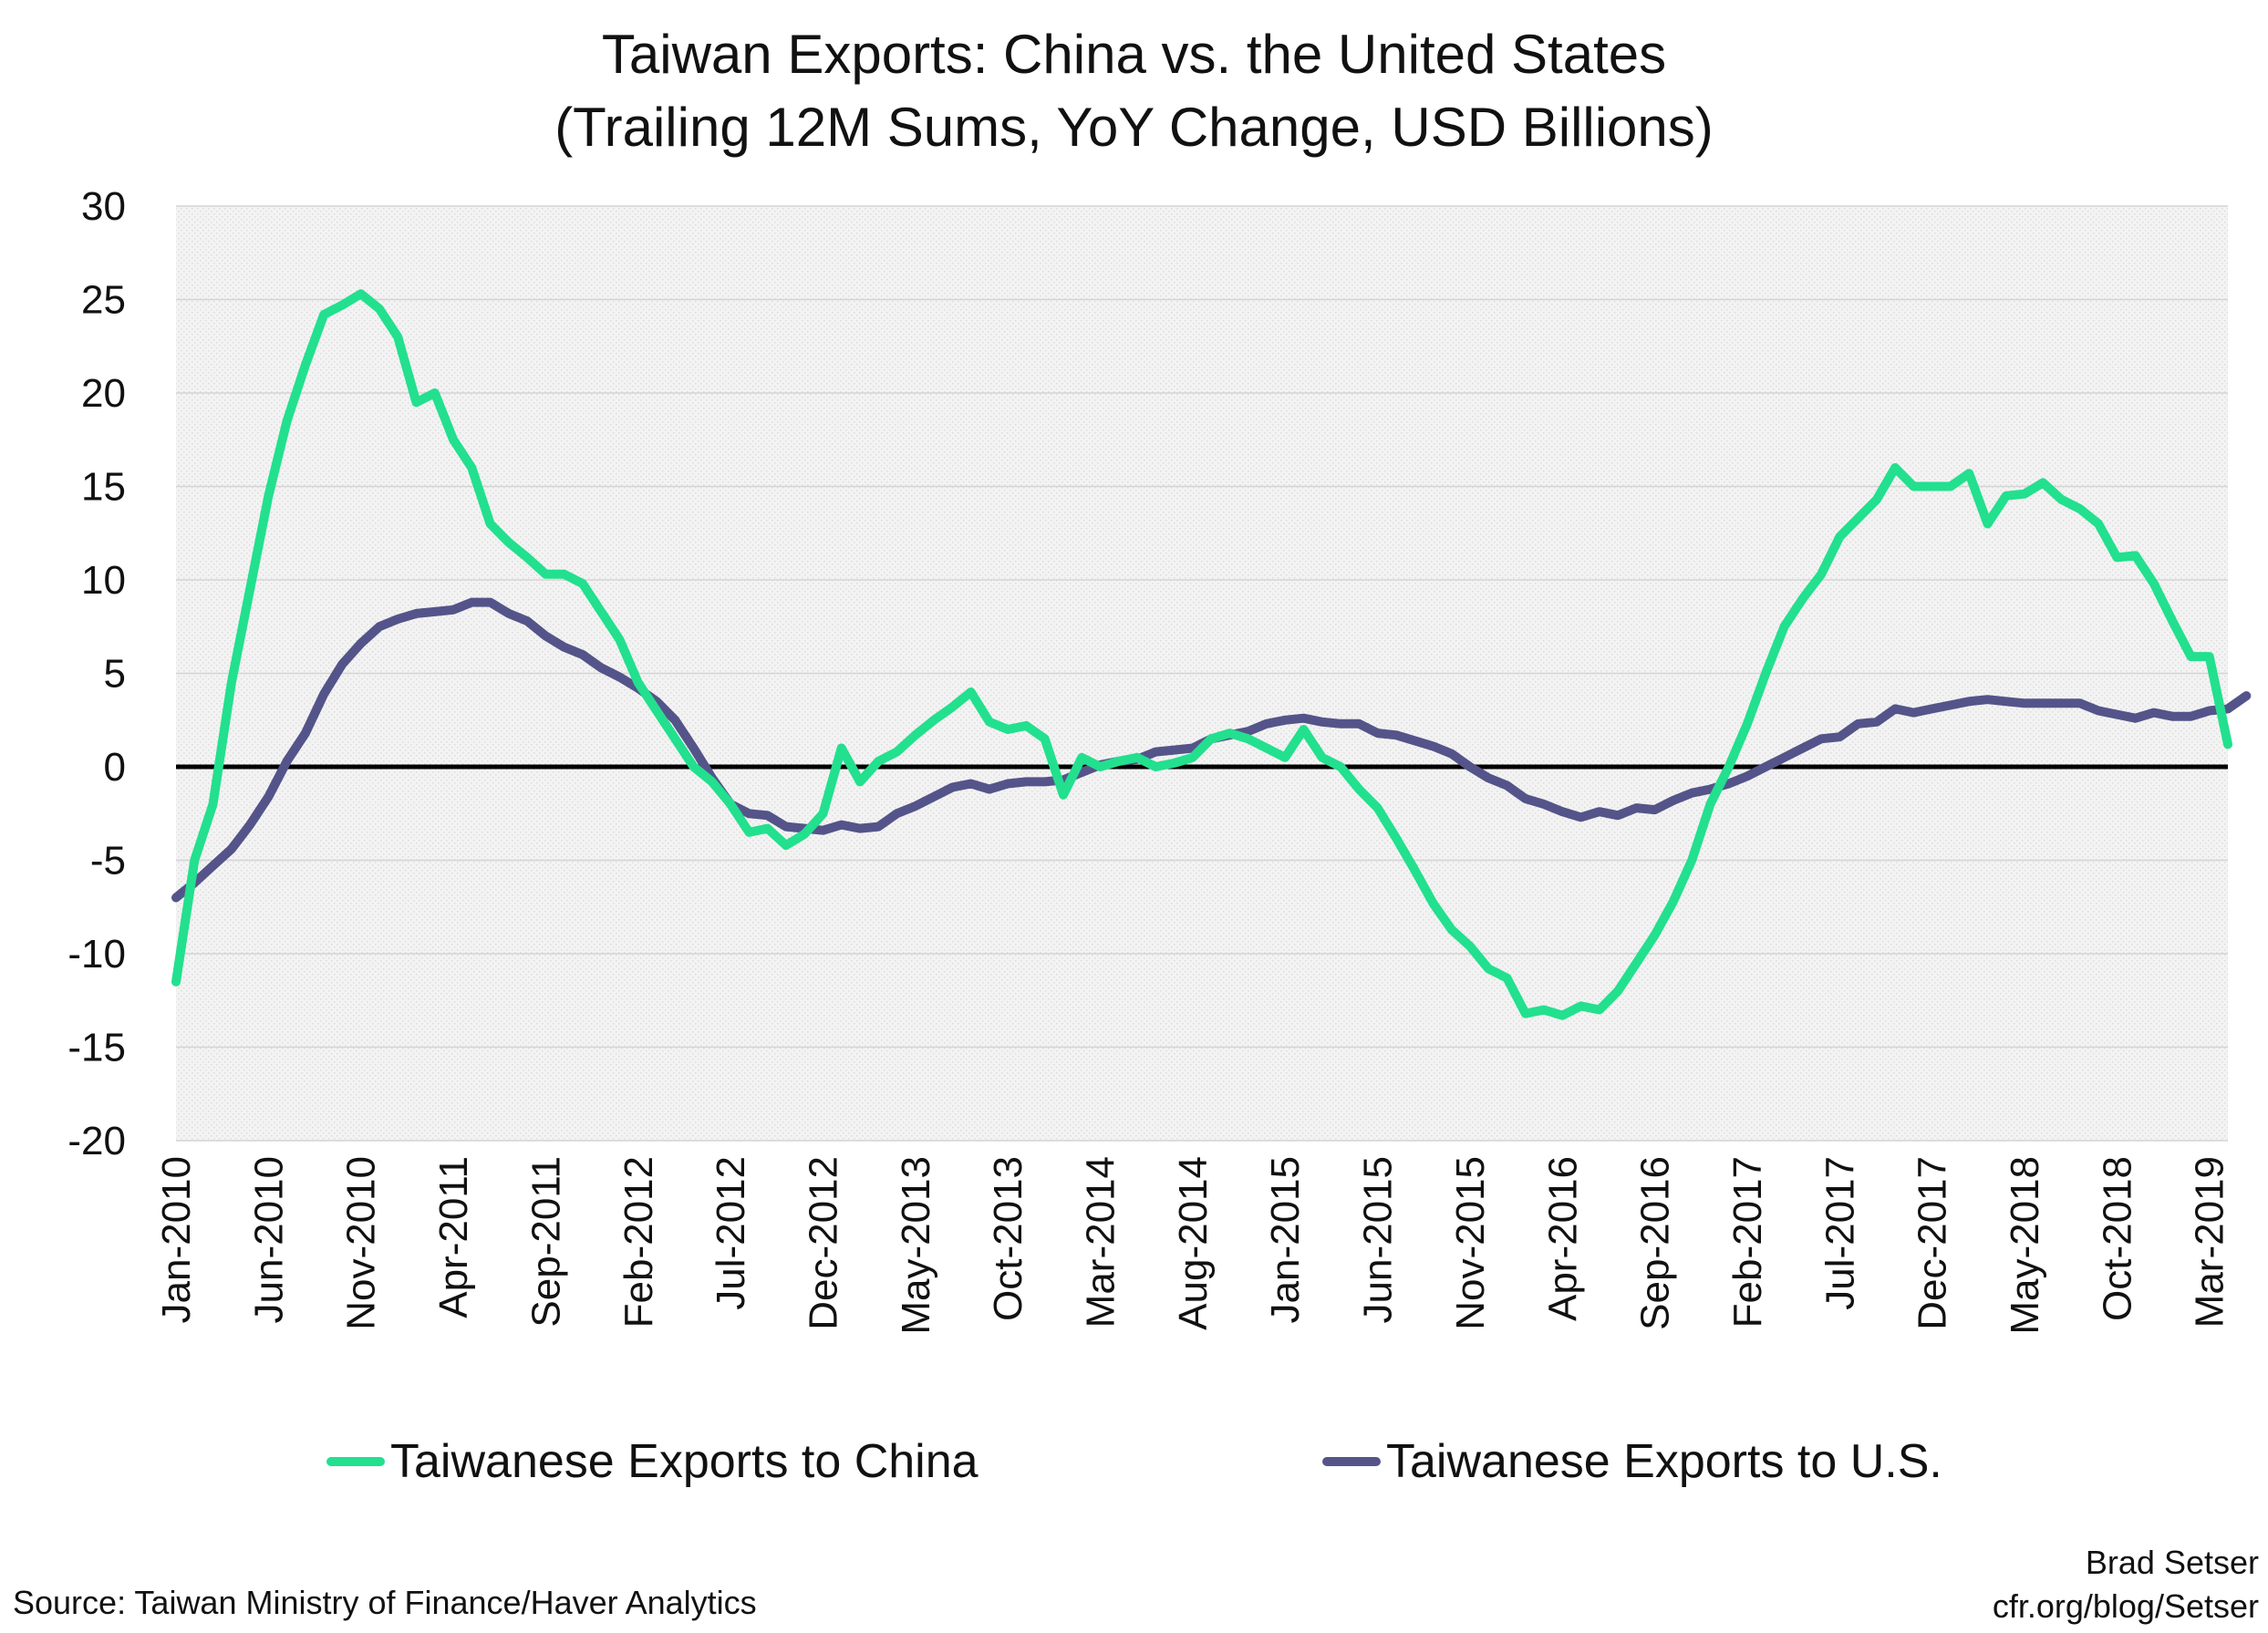 This screenshot has height=1633, width=2268. I want to click on legend-item-us: Taiwanese Exports to U.S., so click(1632, 1461).